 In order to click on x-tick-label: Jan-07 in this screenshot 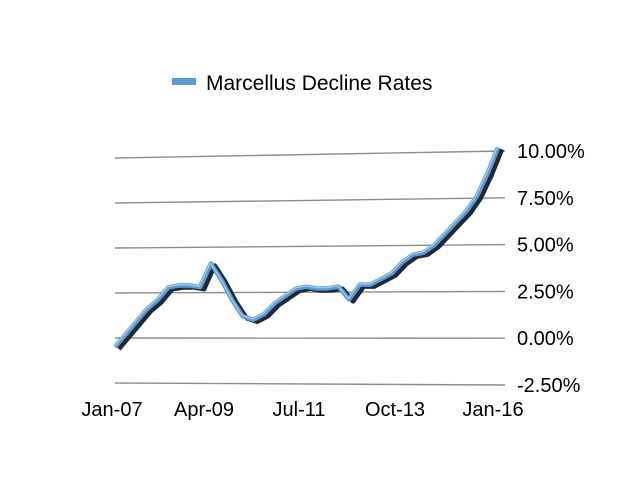, I will do `click(111, 410)`.